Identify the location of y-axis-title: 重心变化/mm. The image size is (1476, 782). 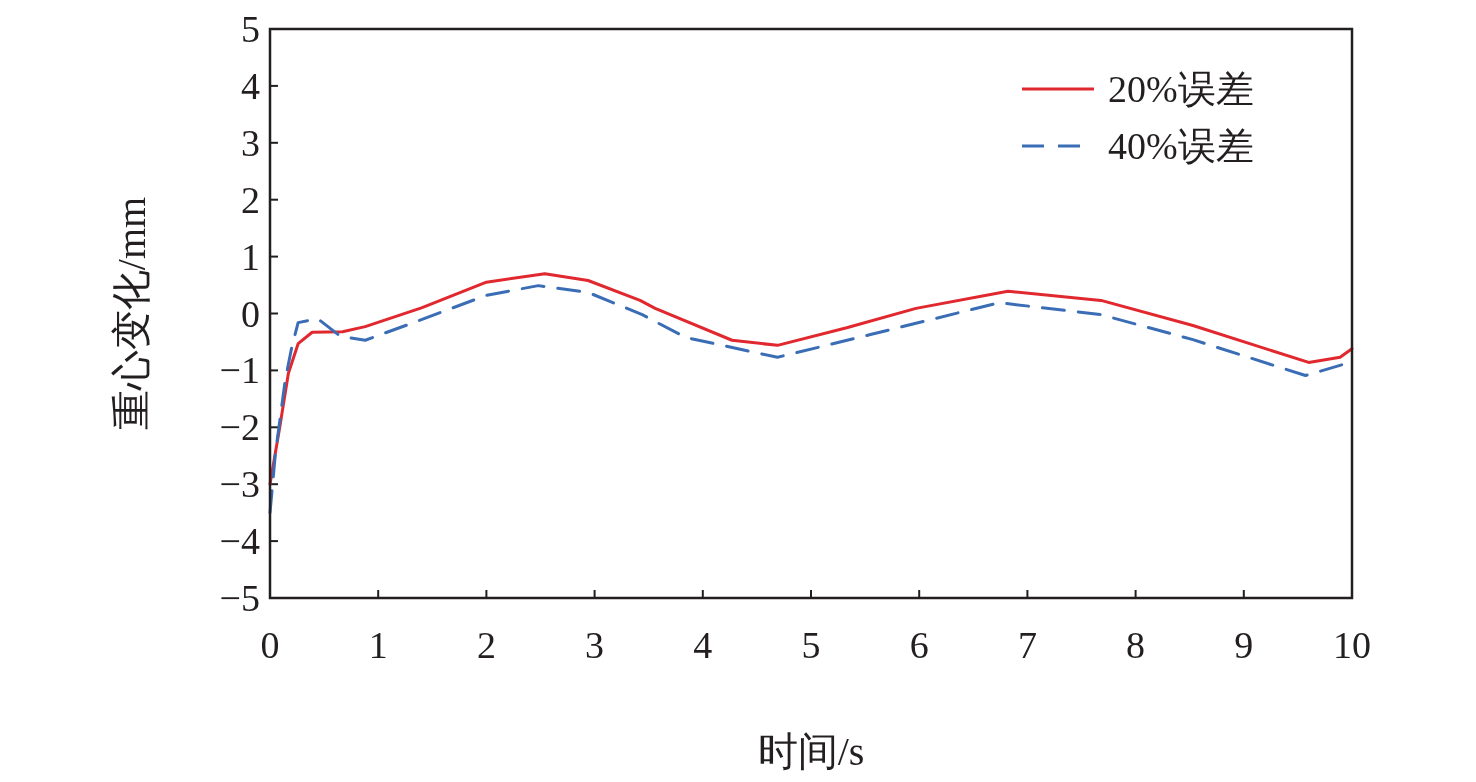
(131, 313).